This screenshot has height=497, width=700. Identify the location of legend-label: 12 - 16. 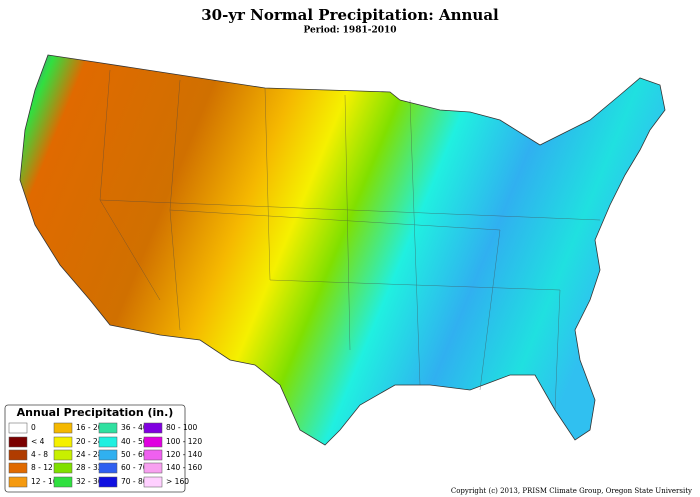
(44, 481).